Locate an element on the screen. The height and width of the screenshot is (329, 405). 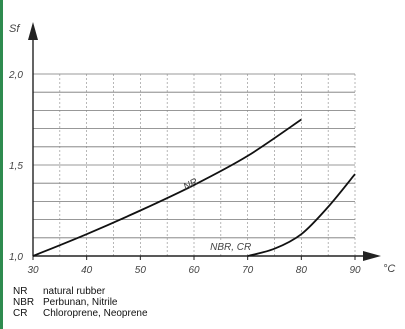
x-axis-label: °C is located at coordinates (389, 269).